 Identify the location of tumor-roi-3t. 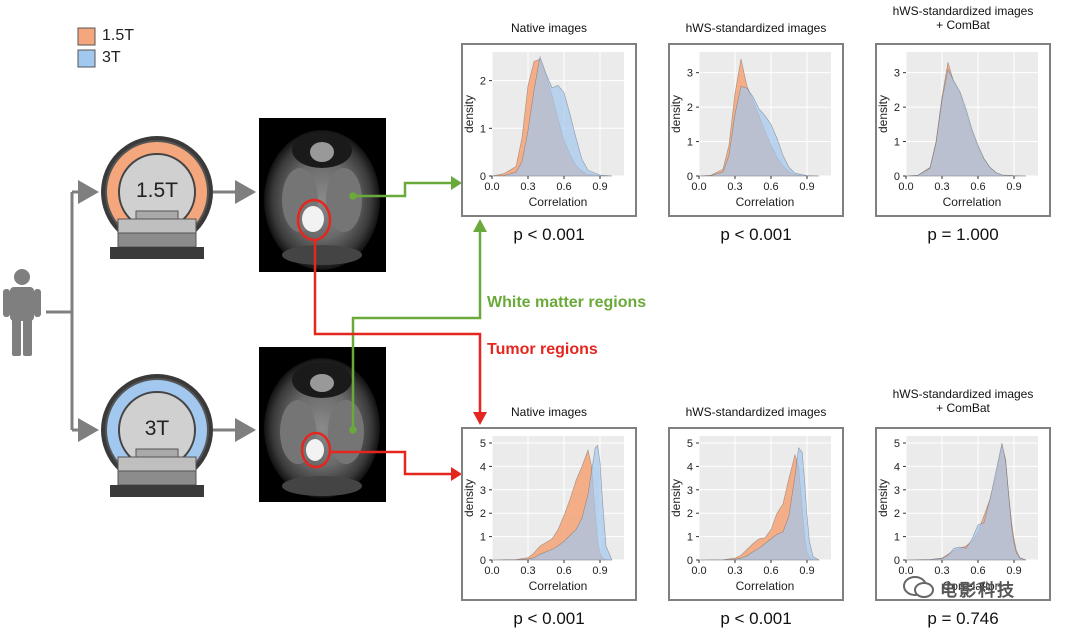
(316, 450).